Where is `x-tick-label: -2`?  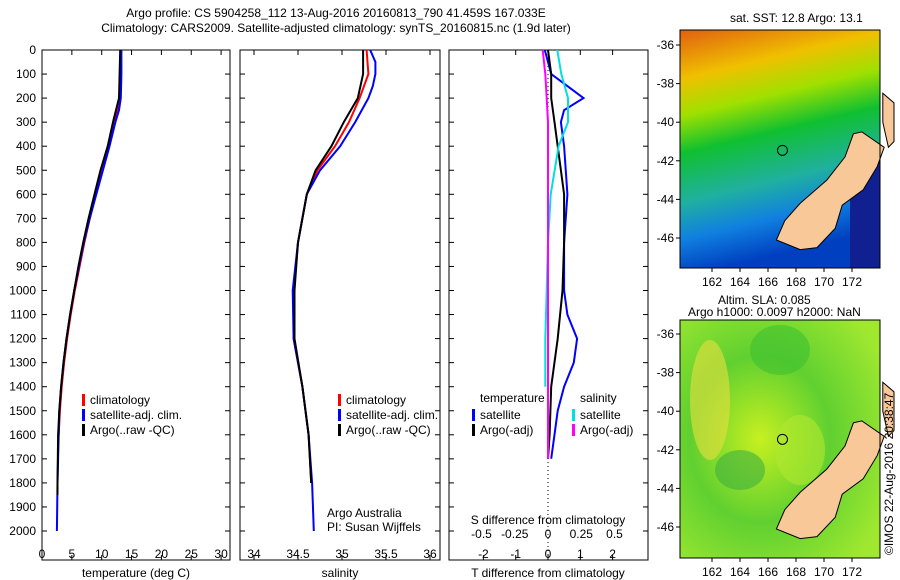
x-tick-label: -2 is located at coordinates (483, 554).